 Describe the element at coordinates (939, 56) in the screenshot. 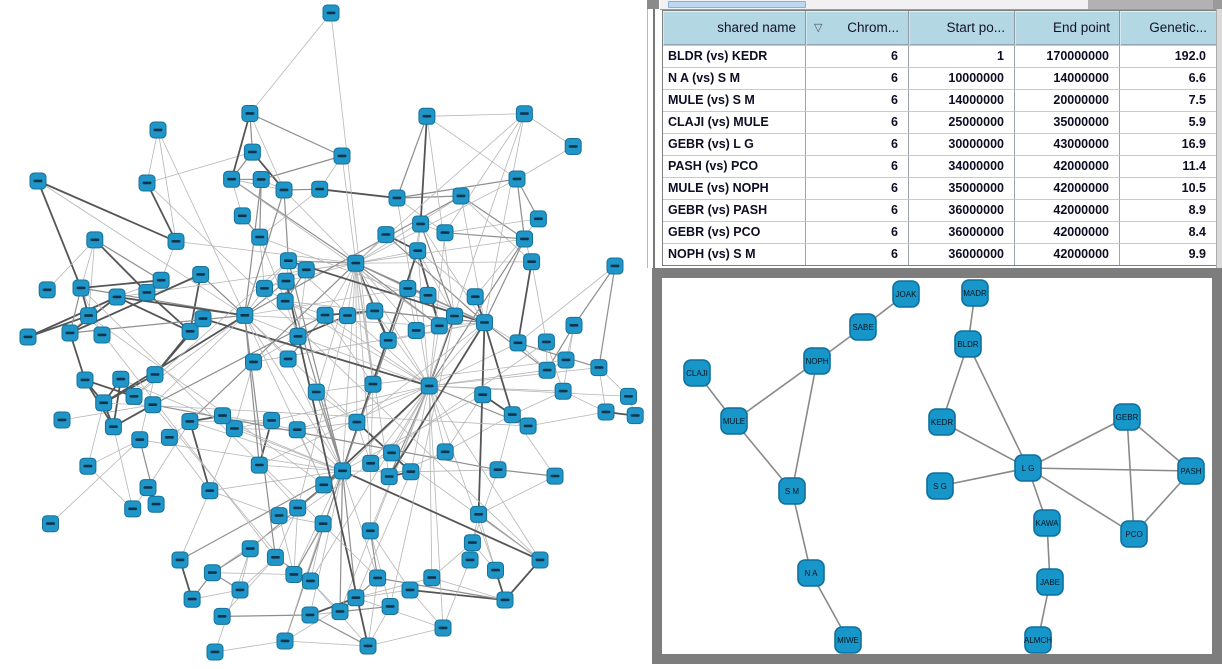

I see `table-row: BLDR (vs) KEDR 6 1 170000000 192.0` at that location.